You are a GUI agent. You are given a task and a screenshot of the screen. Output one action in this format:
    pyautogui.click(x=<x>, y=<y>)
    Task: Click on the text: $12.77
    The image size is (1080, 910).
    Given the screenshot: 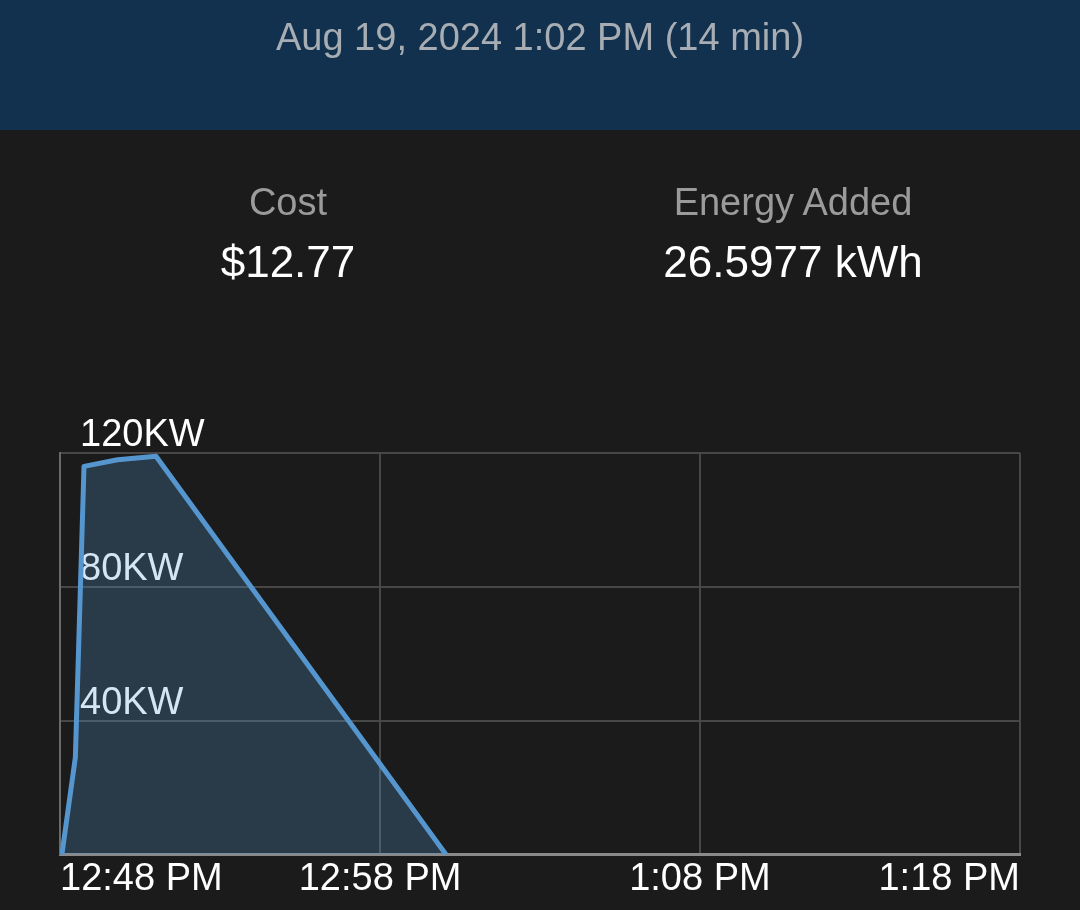 What is the action you would take?
    pyautogui.click(x=288, y=262)
    